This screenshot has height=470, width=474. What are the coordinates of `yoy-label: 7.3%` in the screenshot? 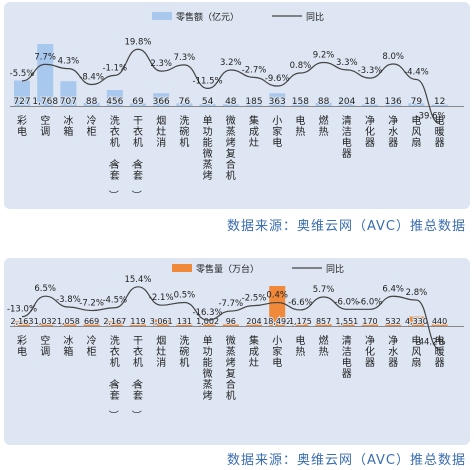 It's located at (185, 58).